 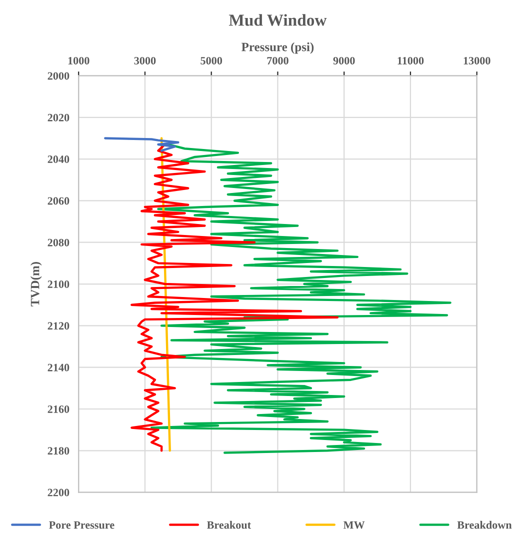 What do you see at coordinates (277, 20) in the screenshot?
I see `chart-title: Mud Window` at bounding box center [277, 20].